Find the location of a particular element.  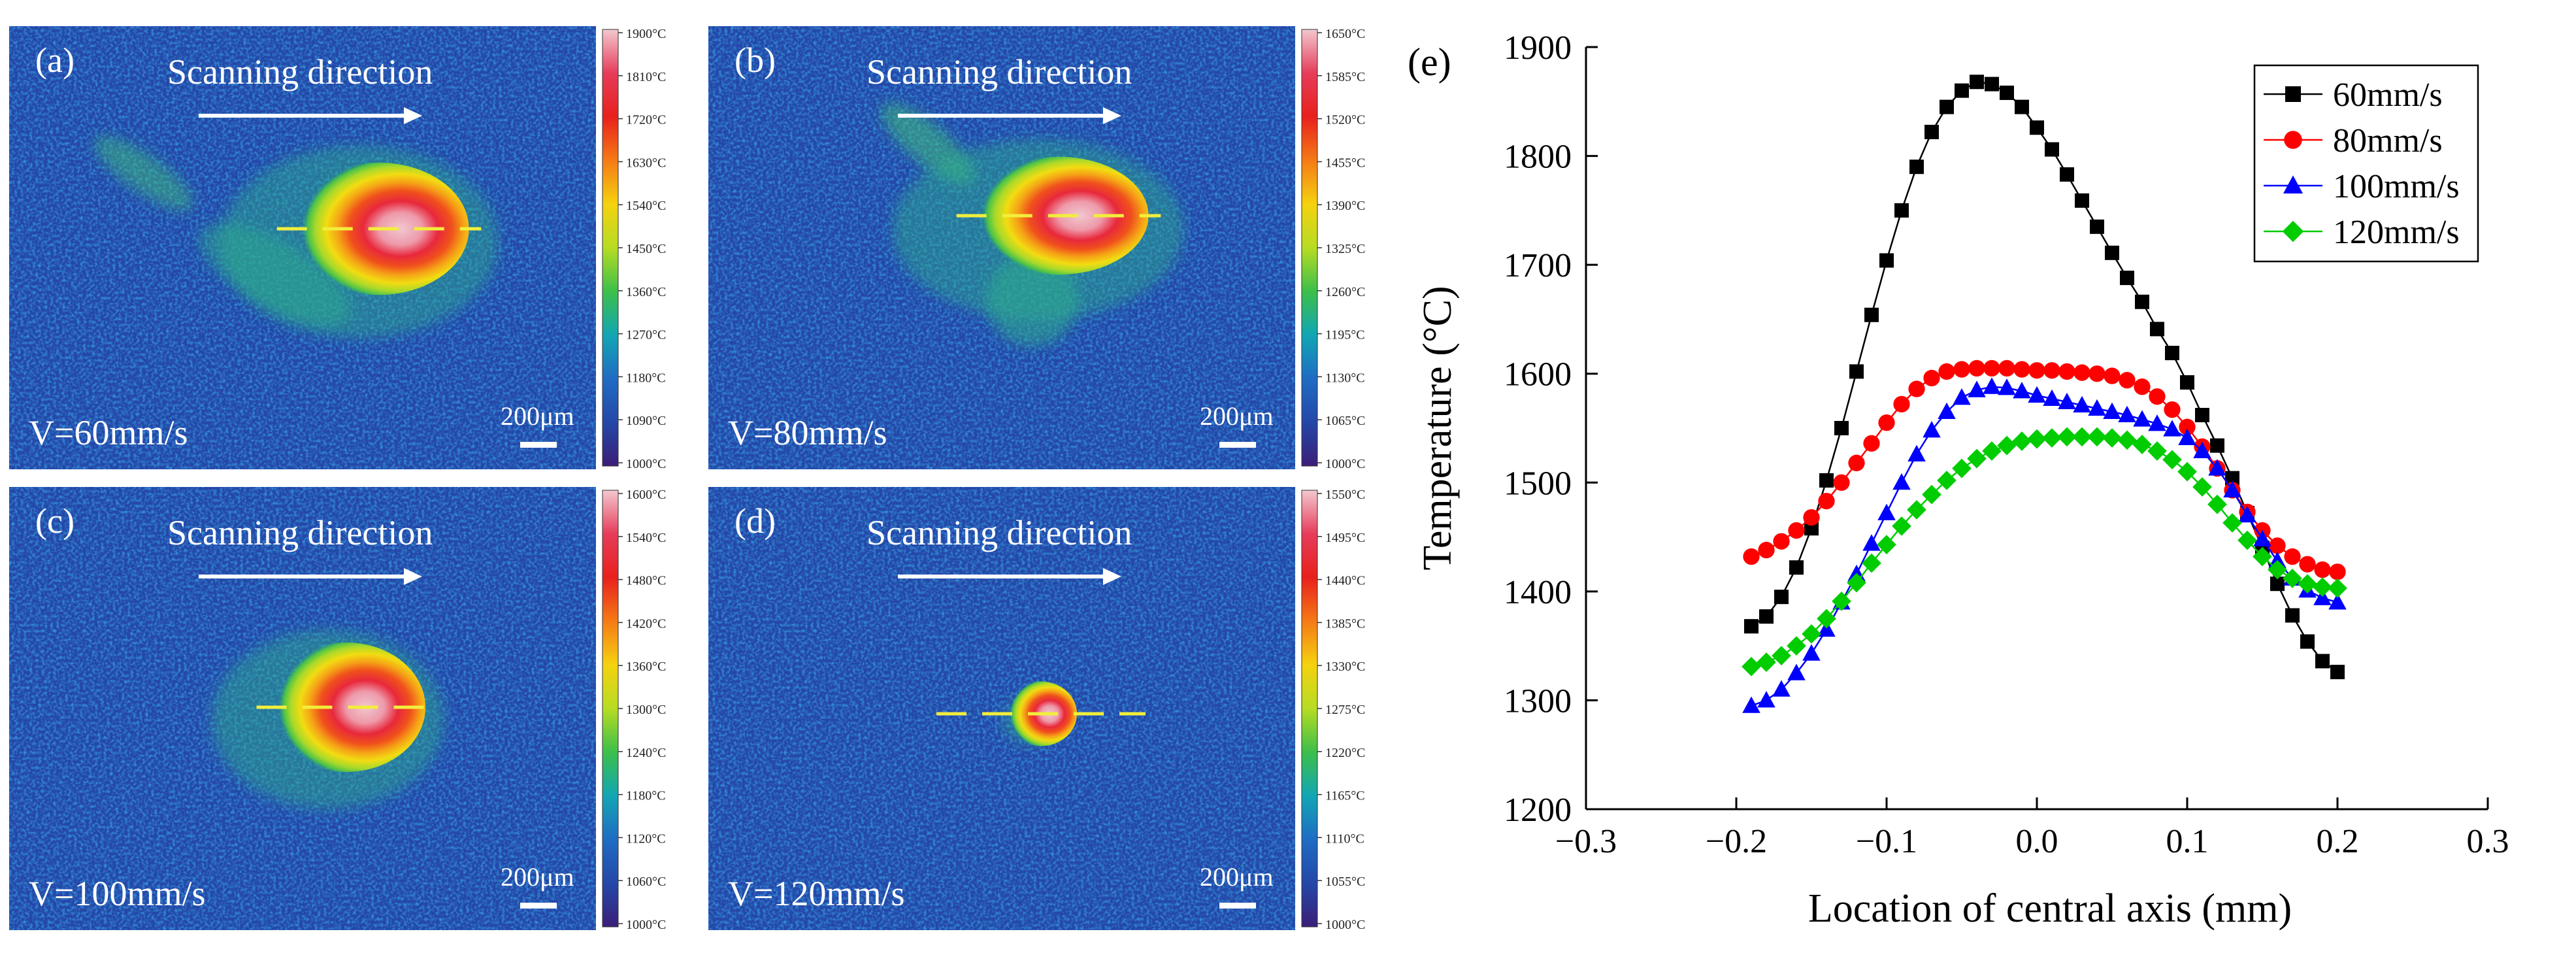

colorbar-tick-label: 1065°C is located at coordinates (1345, 421).